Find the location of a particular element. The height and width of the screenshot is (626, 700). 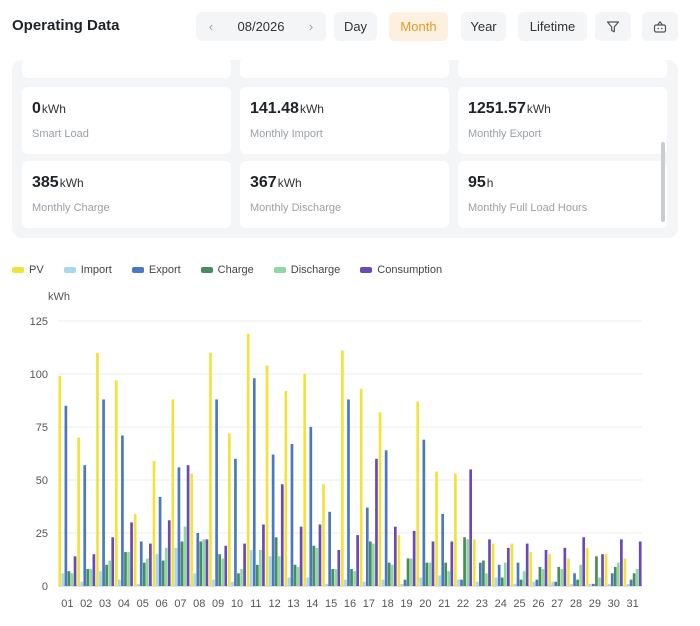

date-navigator: ‹ 08/2026 › is located at coordinates (261, 26).